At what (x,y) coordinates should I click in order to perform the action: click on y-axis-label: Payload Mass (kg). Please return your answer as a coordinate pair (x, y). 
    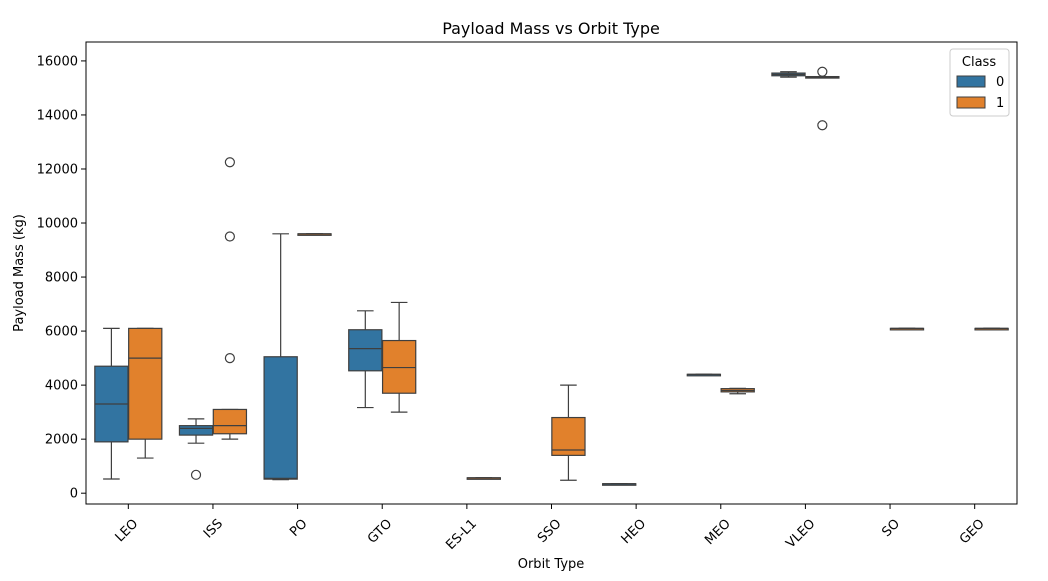
    Looking at the image, I should click on (19, 273).